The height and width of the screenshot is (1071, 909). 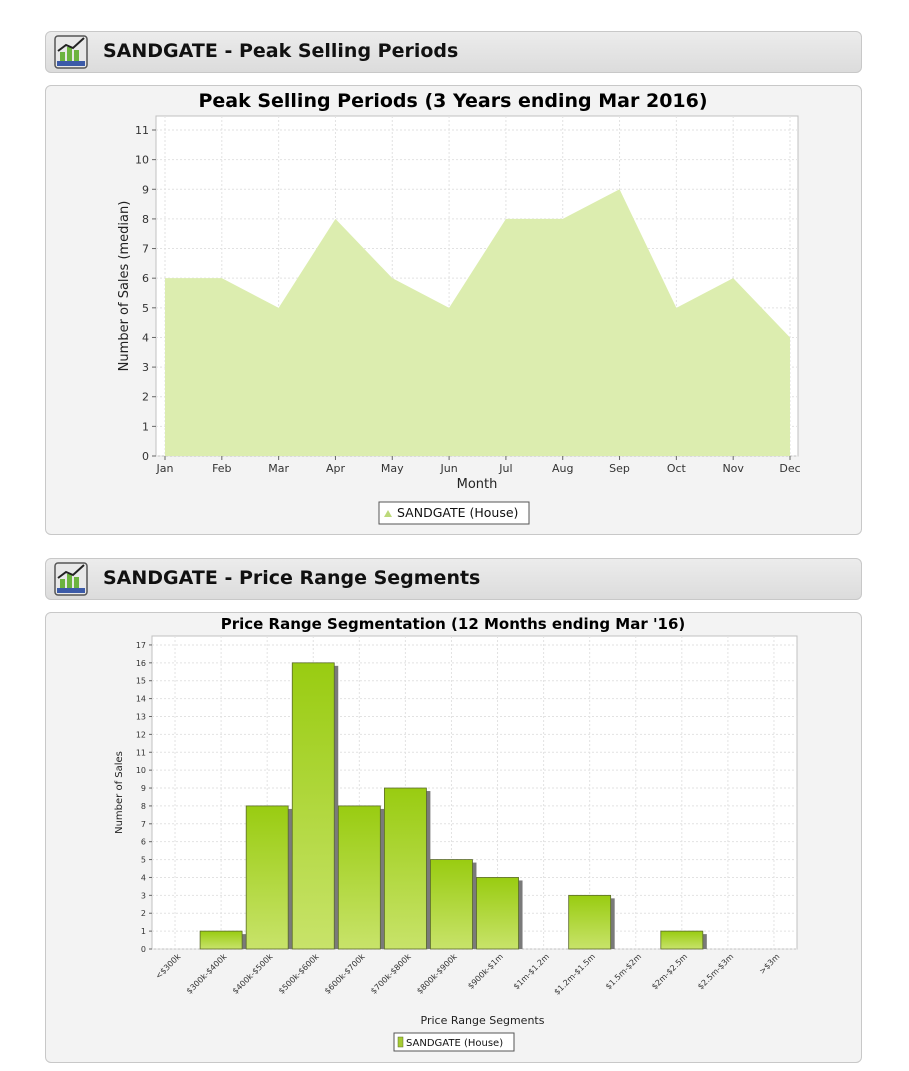 What do you see at coordinates (574, 974) in the screenshot?
I see `x-tick-label: $1.2m-$1.5m` at bounding box center [574, 974].